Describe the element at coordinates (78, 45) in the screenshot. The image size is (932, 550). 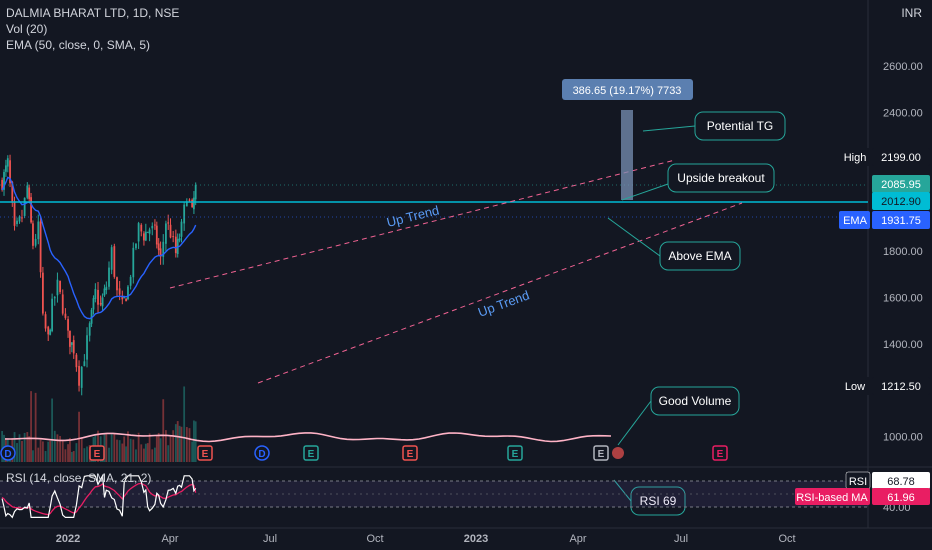
I see `ema-legend: EMA (50, close, 0, SMA, 5)` at that location.